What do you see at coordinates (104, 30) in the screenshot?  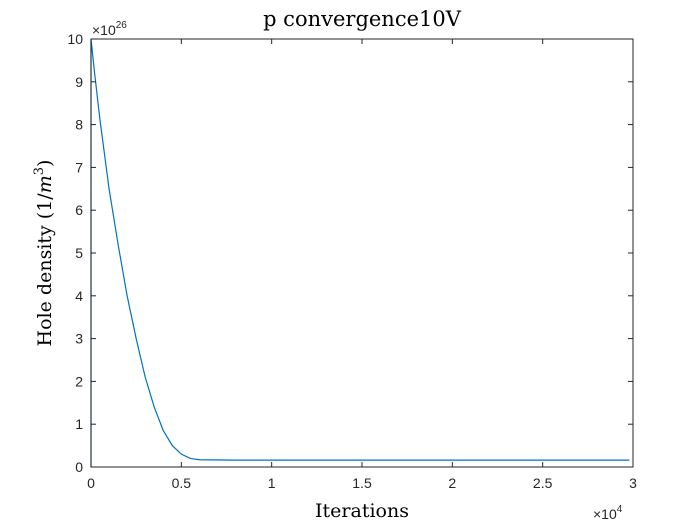 I see `y-multiplier-base: ×10` at bounding box center [104, 30].